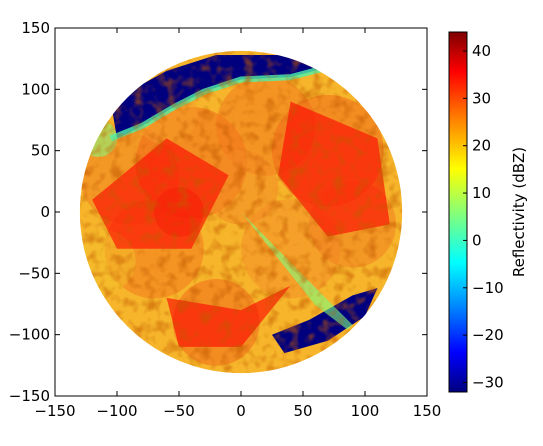 This screenshot has width=543, height=446. What do you see at coordinates (481, 98) in the screenshot?
I see `colorbar-tick-label: 30` at bounding box center [481, 98].